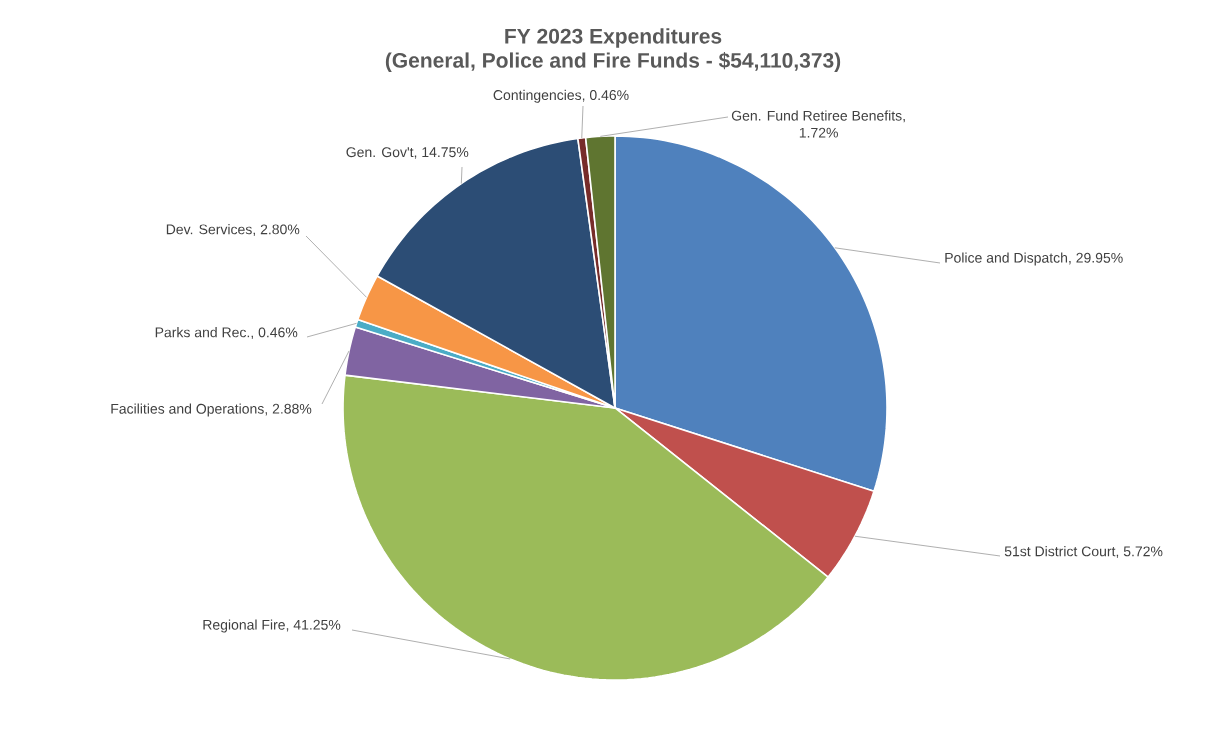  What do you see at coordinates (537, 96) in the screenshot?
I see `slice-label: Contingencies` at bounding box center [537, 96].